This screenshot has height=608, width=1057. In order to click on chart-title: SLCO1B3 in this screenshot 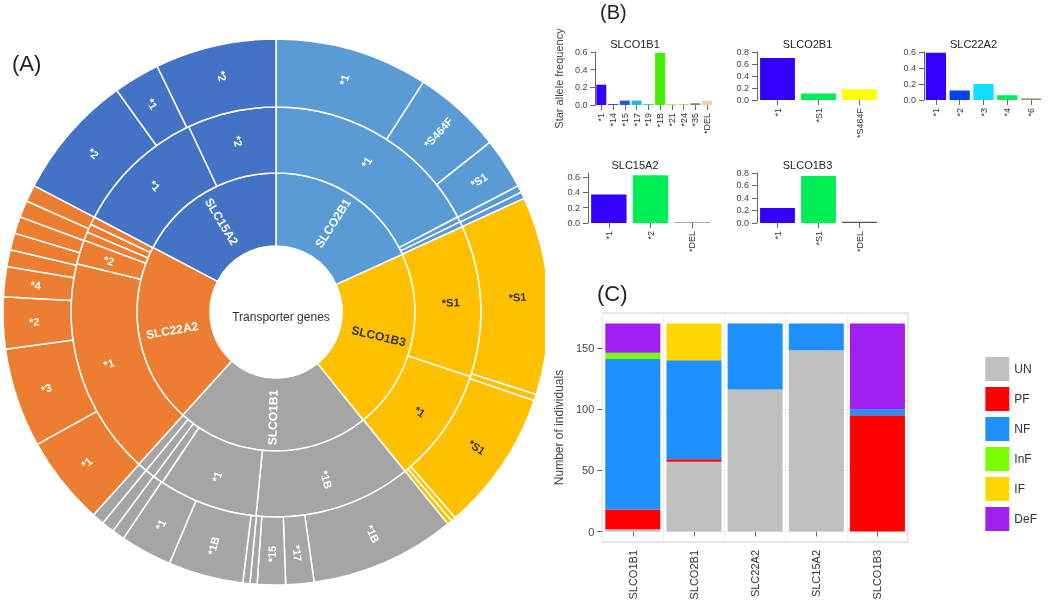, I will do `click(807, 164)`.